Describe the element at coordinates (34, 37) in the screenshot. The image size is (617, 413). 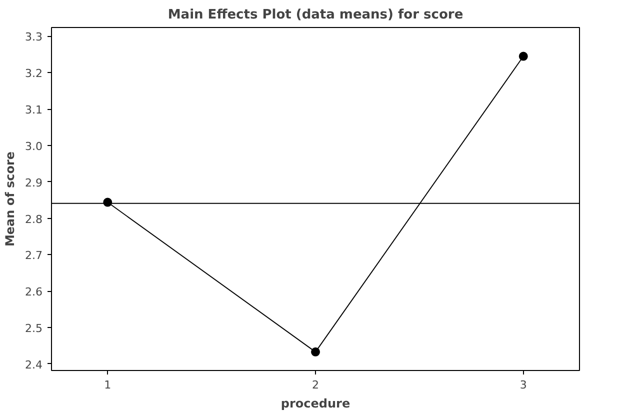
I see `y-tick-label: 3.3` at that location.